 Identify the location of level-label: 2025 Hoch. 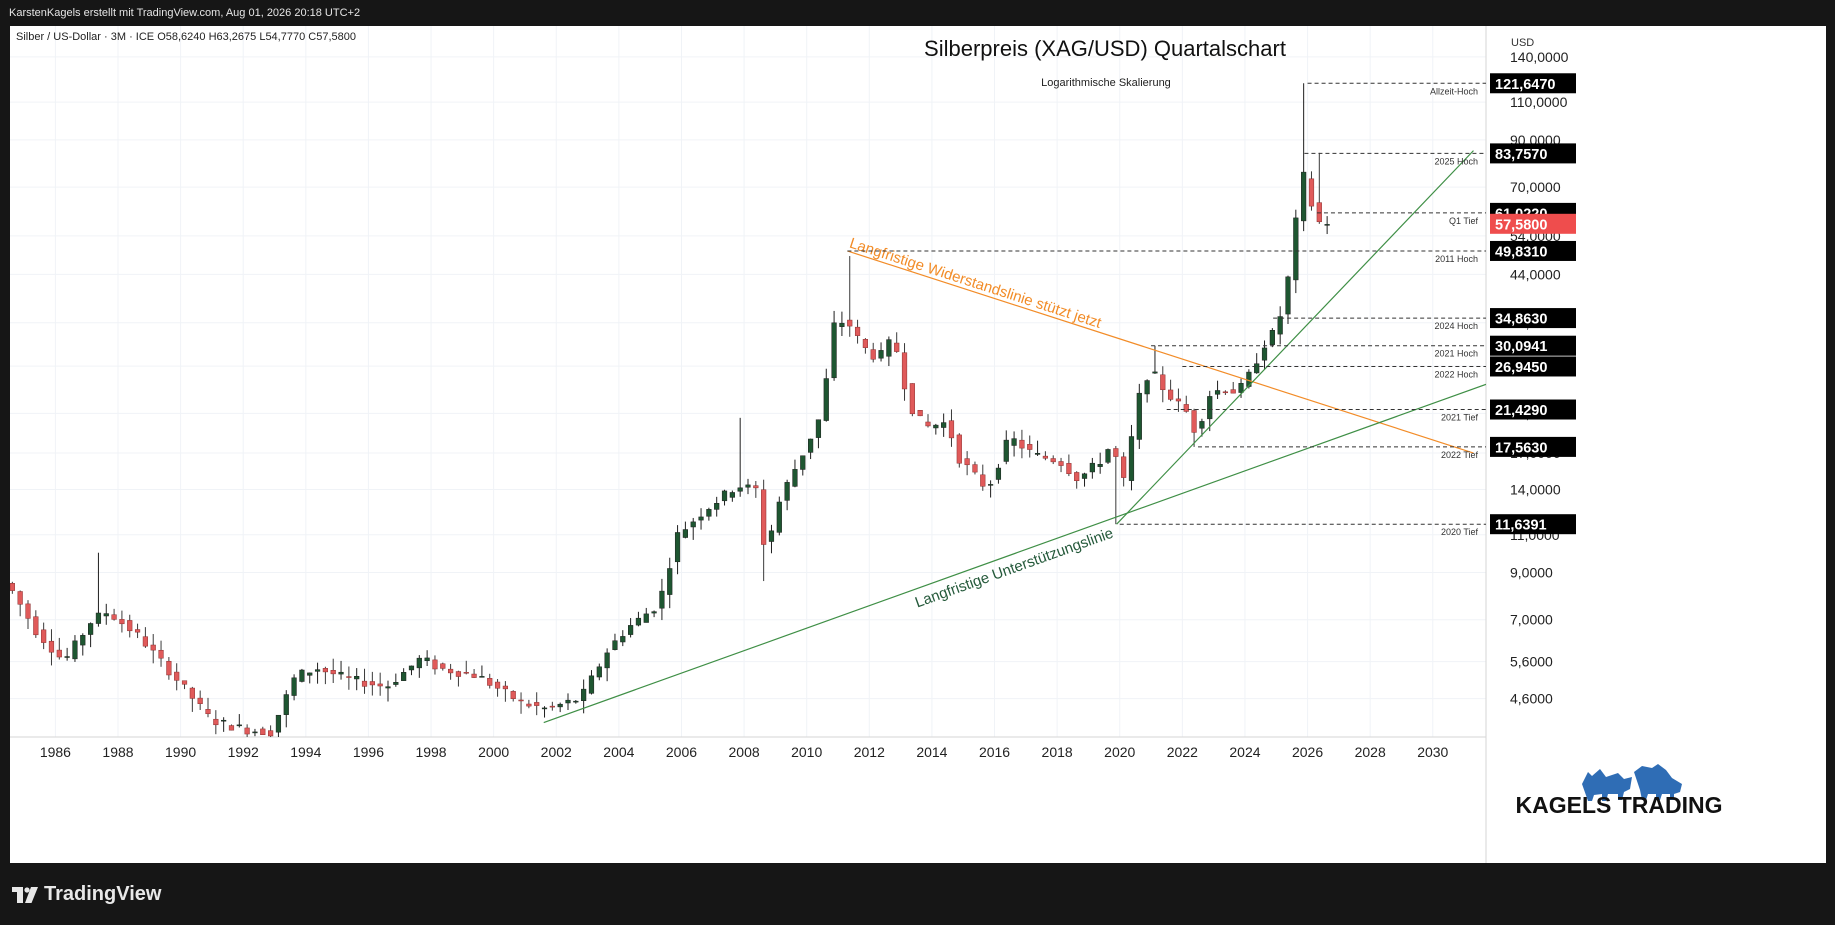
(1456, 161).